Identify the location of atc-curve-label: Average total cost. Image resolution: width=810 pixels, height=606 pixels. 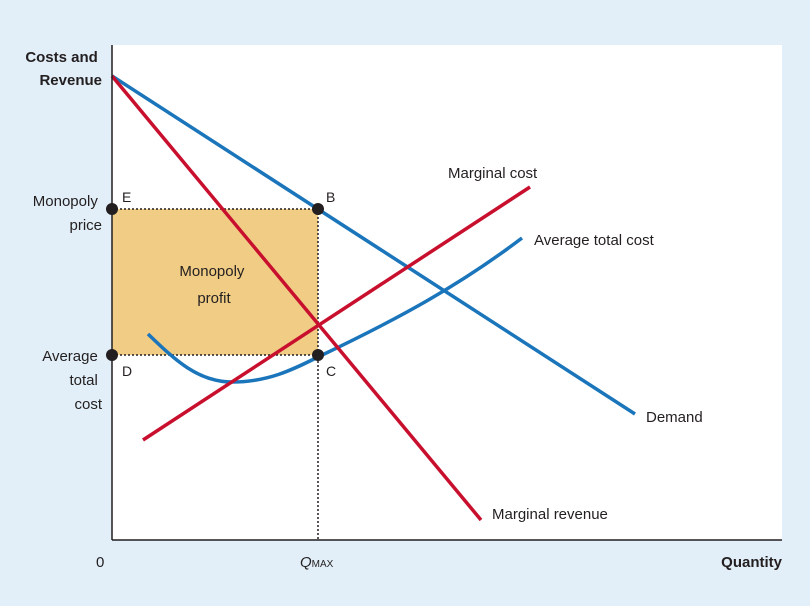
(594, 240).